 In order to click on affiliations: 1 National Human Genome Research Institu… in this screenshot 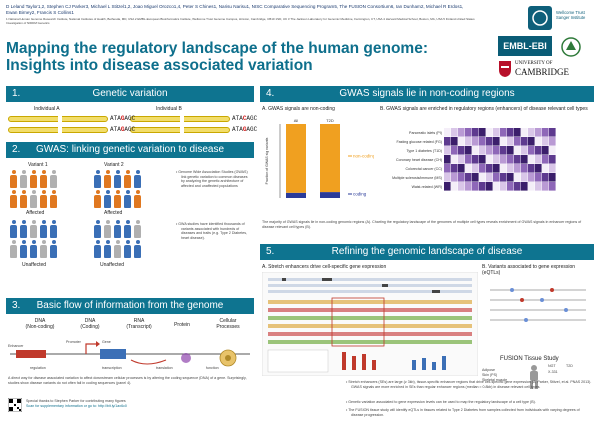, I will do `click(240, 21)`.